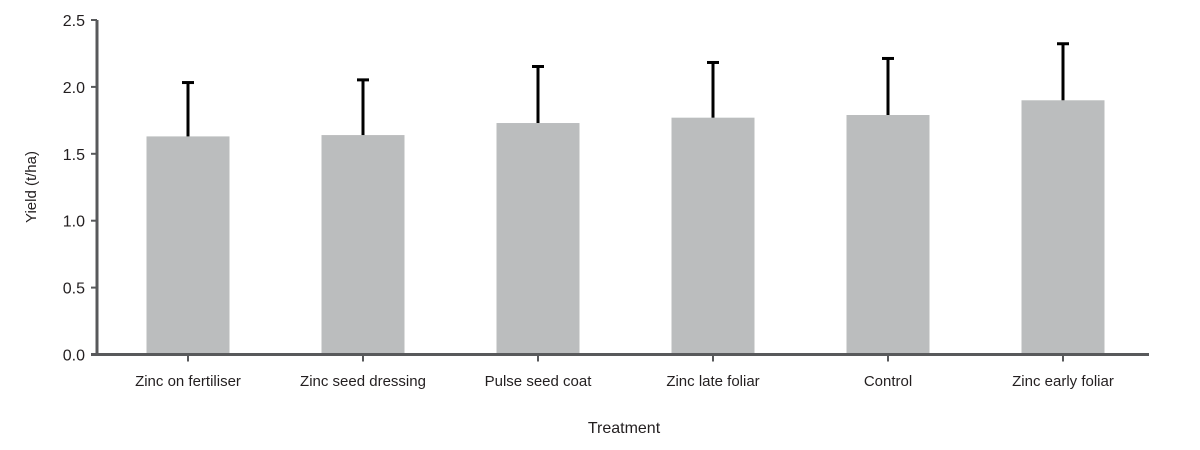 The width and height of the screenshot is (1200, 450). I want to click on y-tick-label: 1.0, so click(74, 222).